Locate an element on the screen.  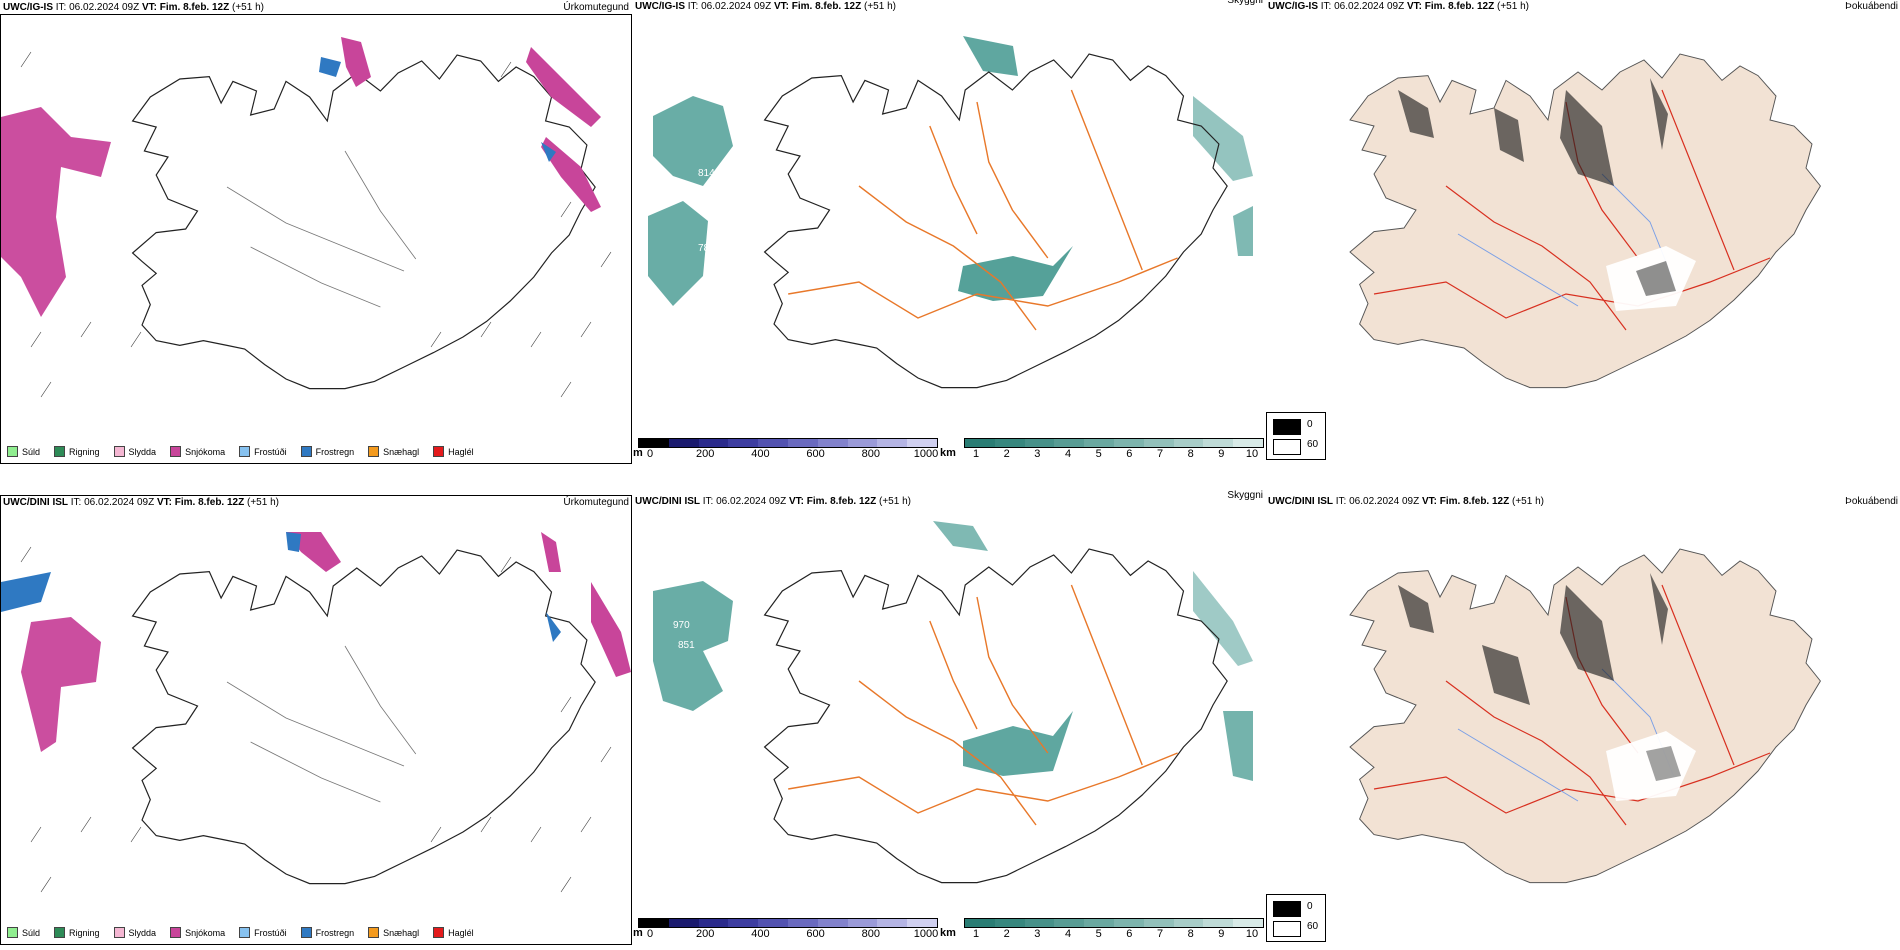
fog-map-bottom is located at coordinates (1585, 716).